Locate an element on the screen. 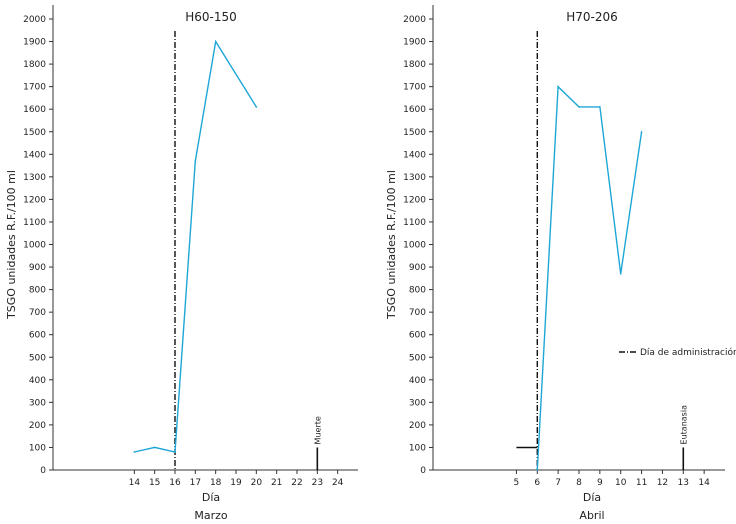 Image resolution: width=736 pixels, height=524 pixels. event-label: Muerte is located at coordinates (317, 430).